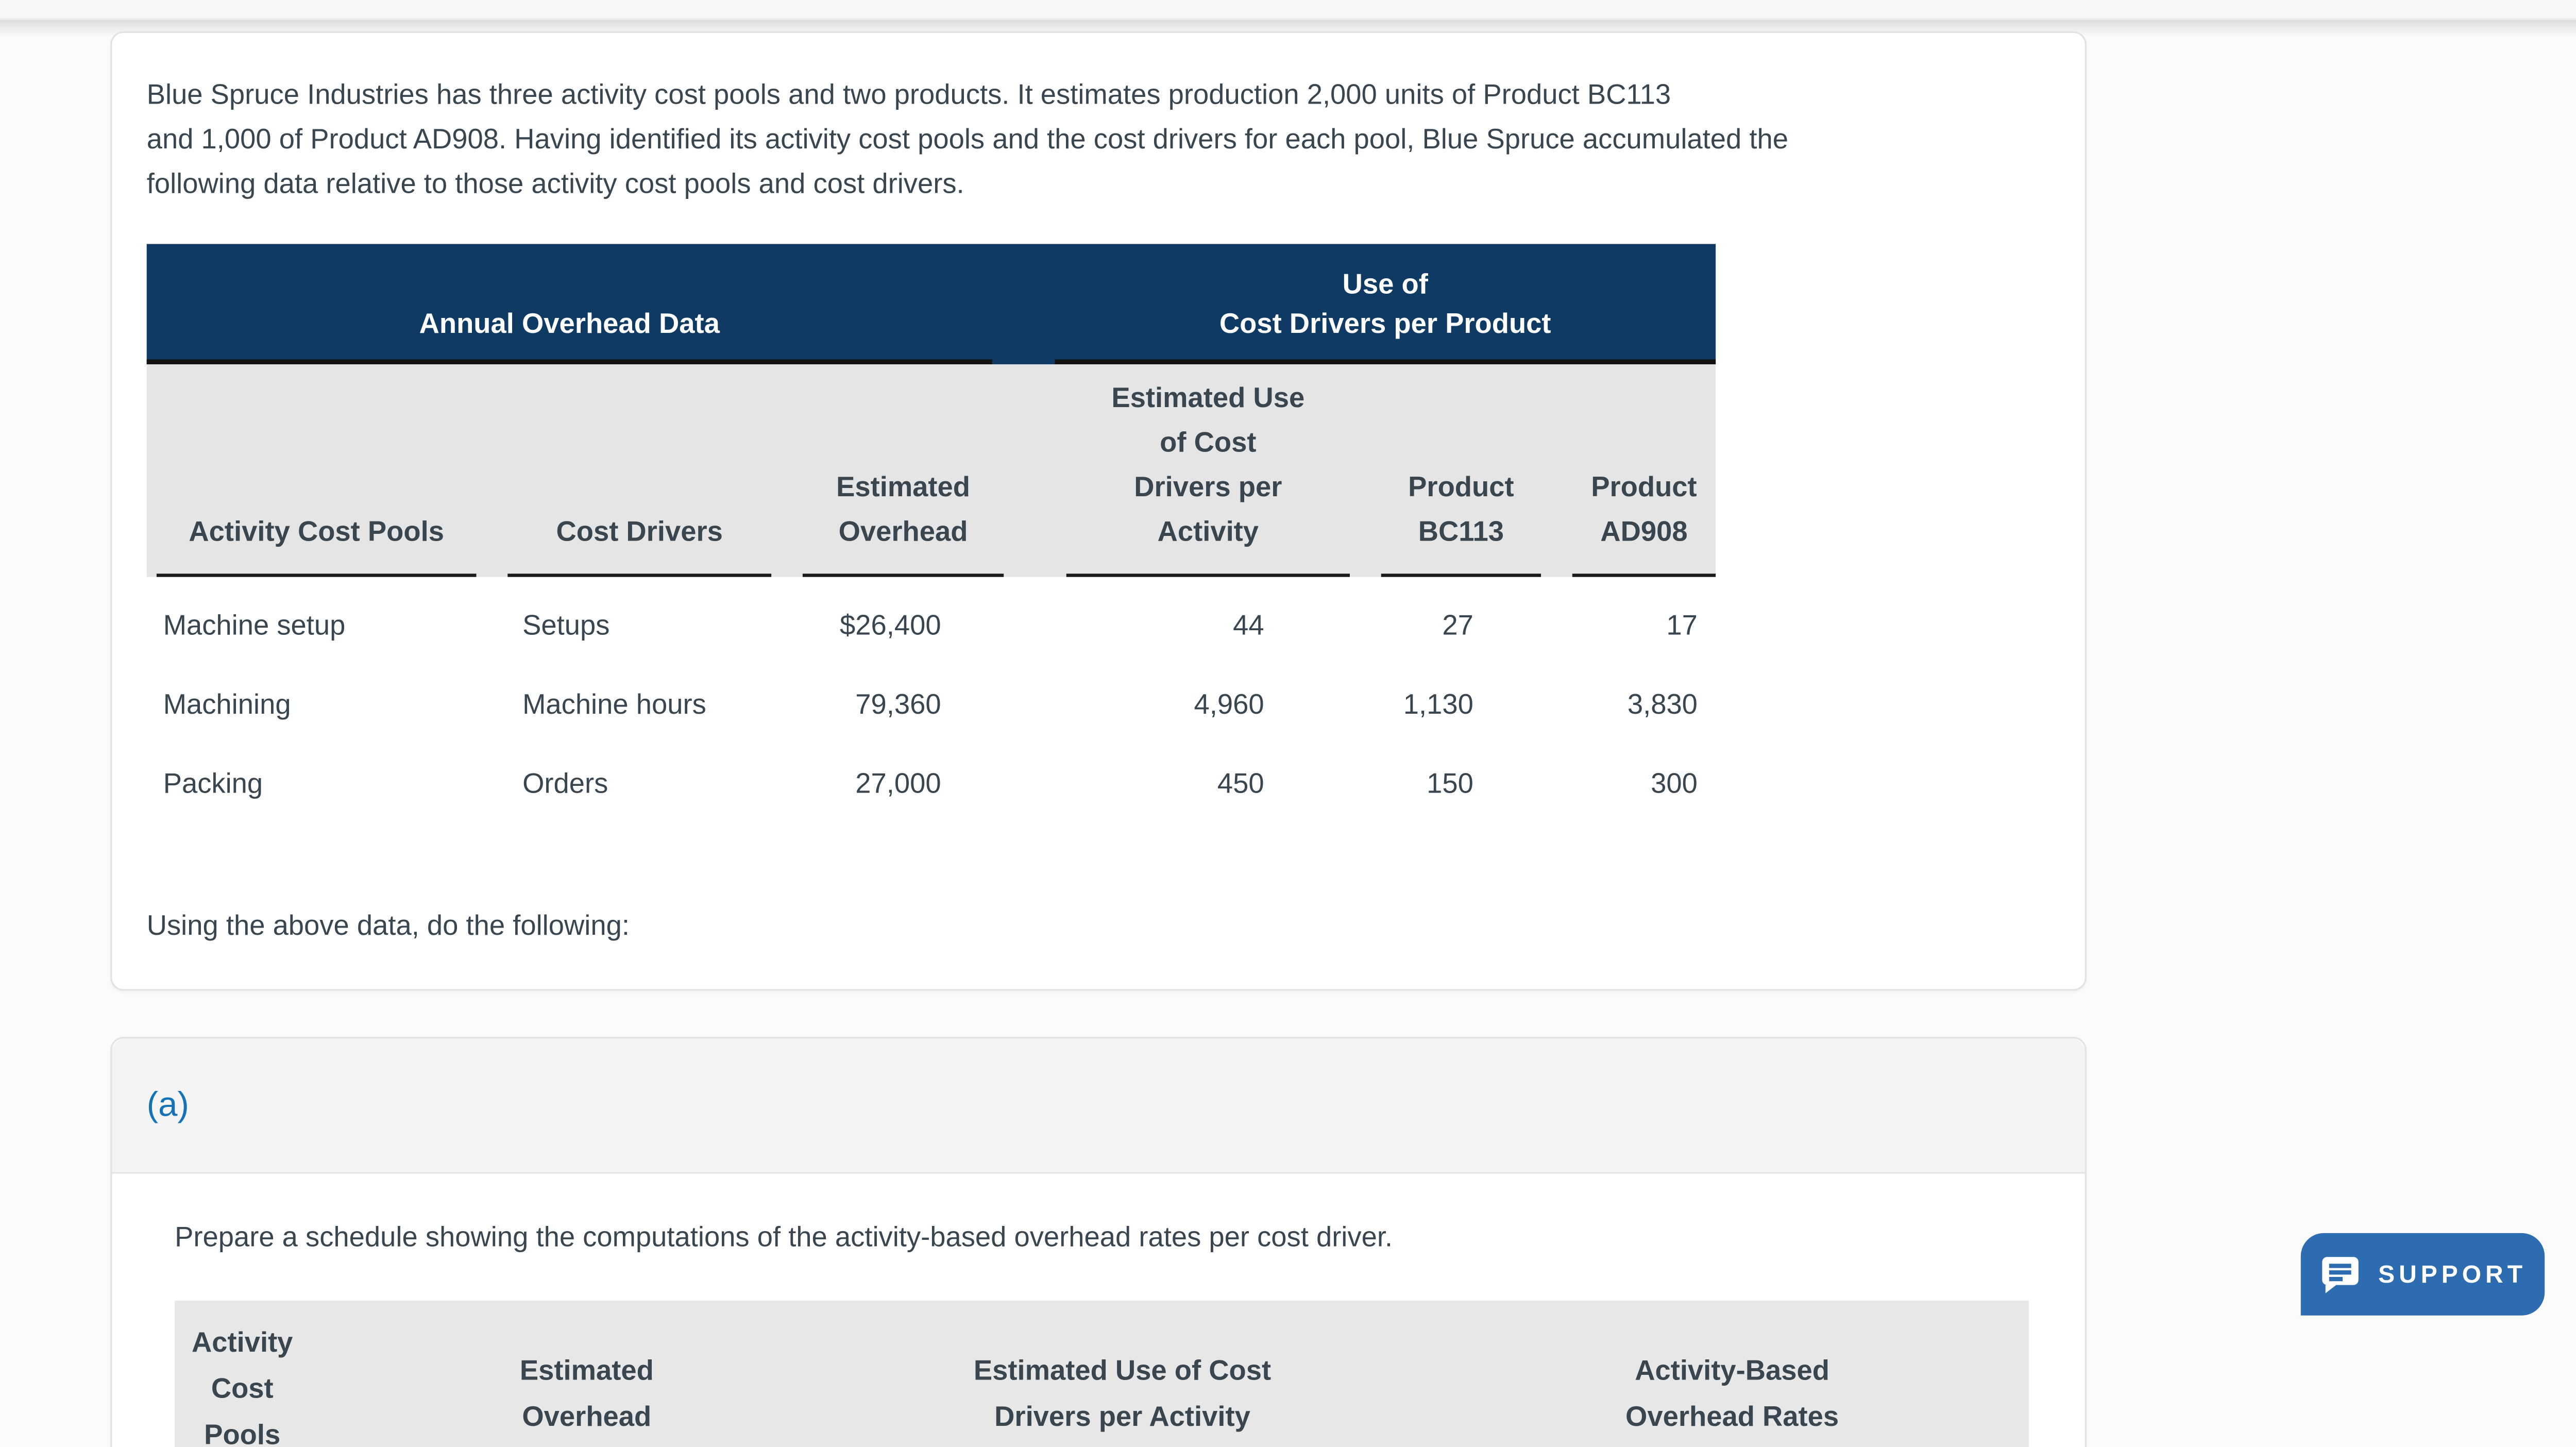 The height and width of the screenshot is (1447, 2576). Describe the element at coordinates (1248, 626) in the screenshot. I see `cell-est-use: 44` at that location.